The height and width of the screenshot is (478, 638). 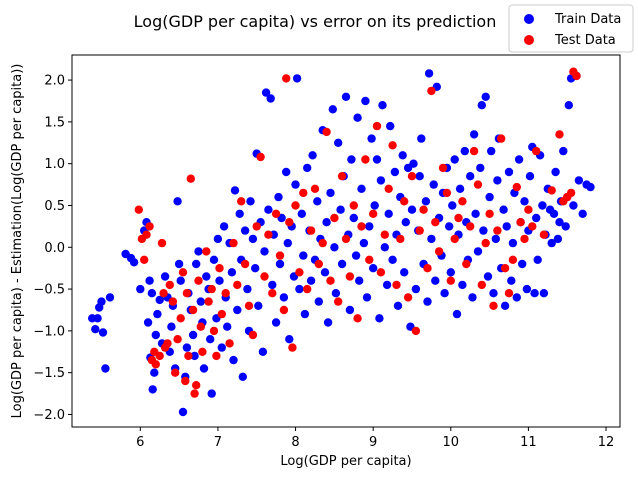 I want to click on y-tick-label: 1.0, so click(x=54, y=164).